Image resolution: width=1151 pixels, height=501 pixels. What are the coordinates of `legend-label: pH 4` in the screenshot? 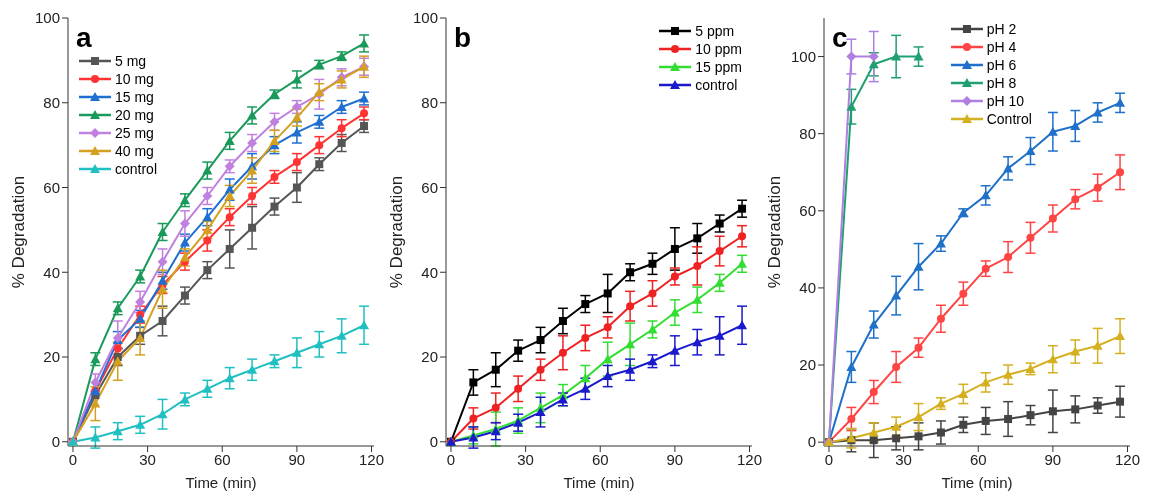 It's located at (1001, 47).